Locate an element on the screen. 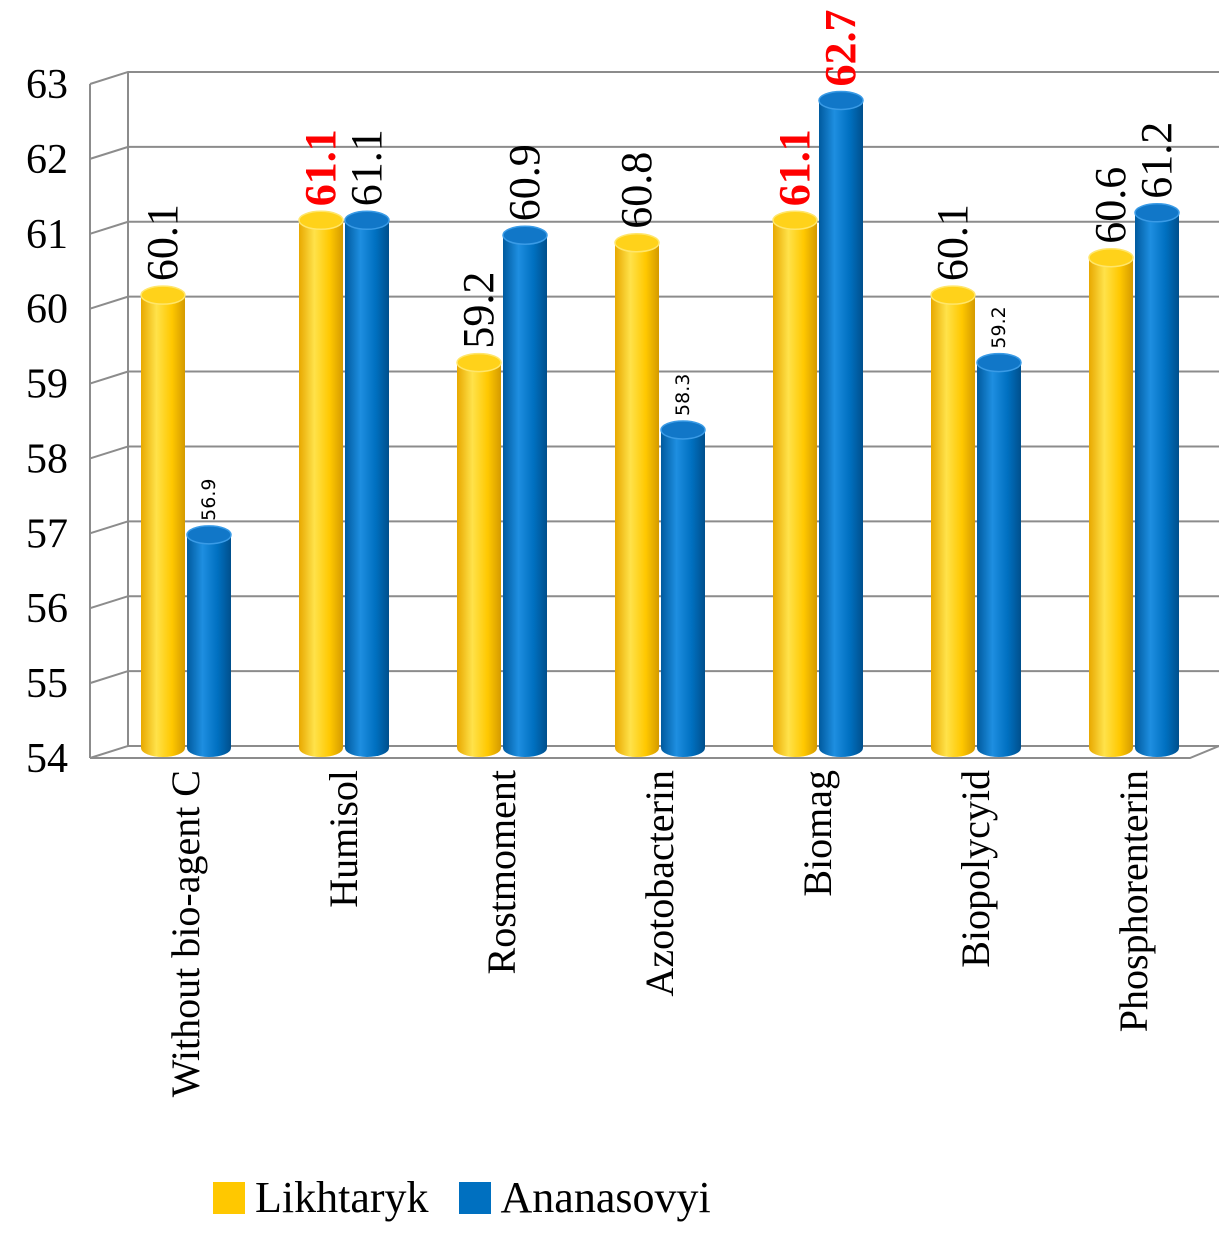  x-category-label: Biopolycyid is located at coordinates (975, 869).